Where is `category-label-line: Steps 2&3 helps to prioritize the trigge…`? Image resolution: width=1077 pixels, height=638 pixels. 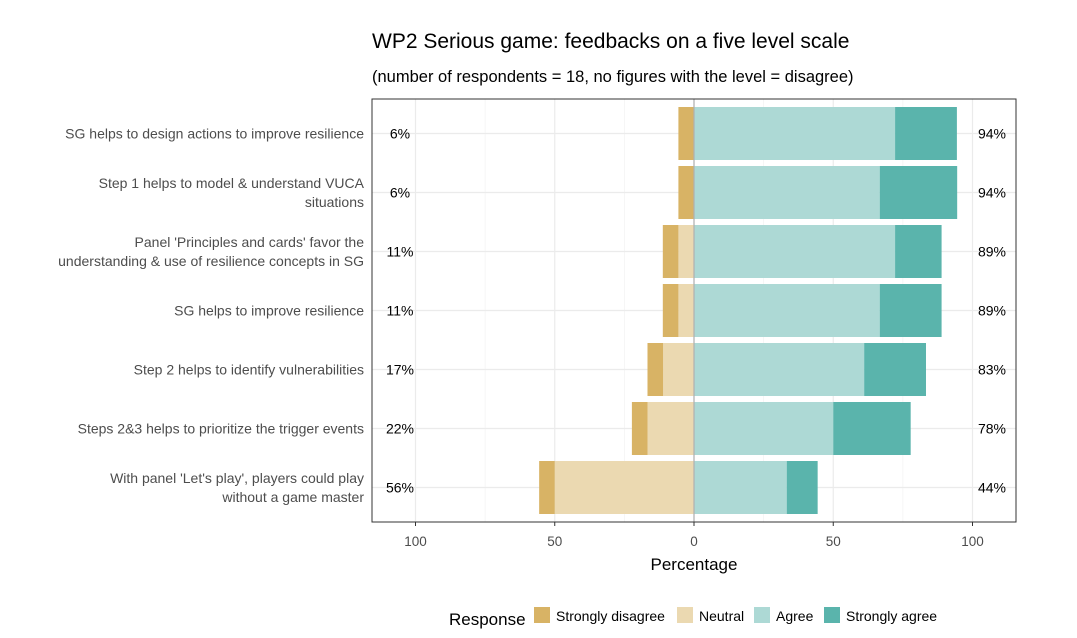
category-label-line: Steps 2&3 helps to prioritize the trigge… is located at coordinates (221, 429).